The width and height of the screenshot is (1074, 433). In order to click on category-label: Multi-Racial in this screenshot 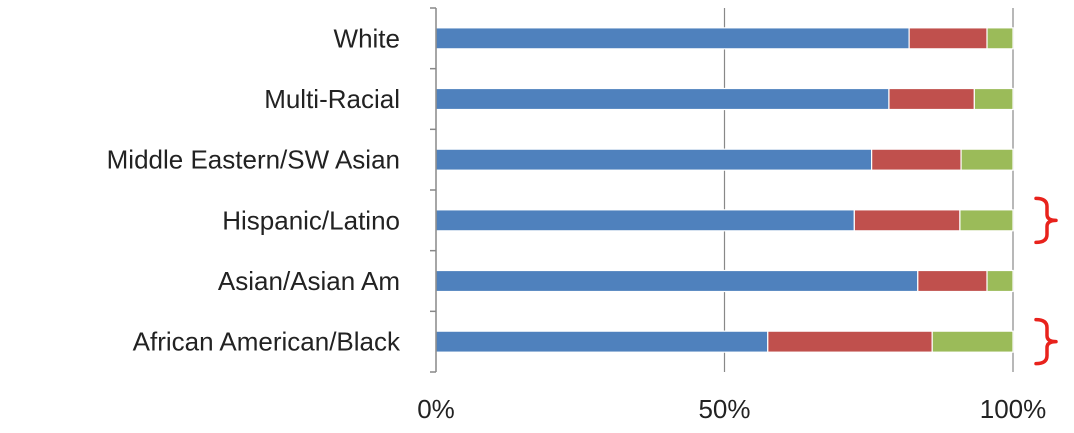, I will do `click(332, 99)`.